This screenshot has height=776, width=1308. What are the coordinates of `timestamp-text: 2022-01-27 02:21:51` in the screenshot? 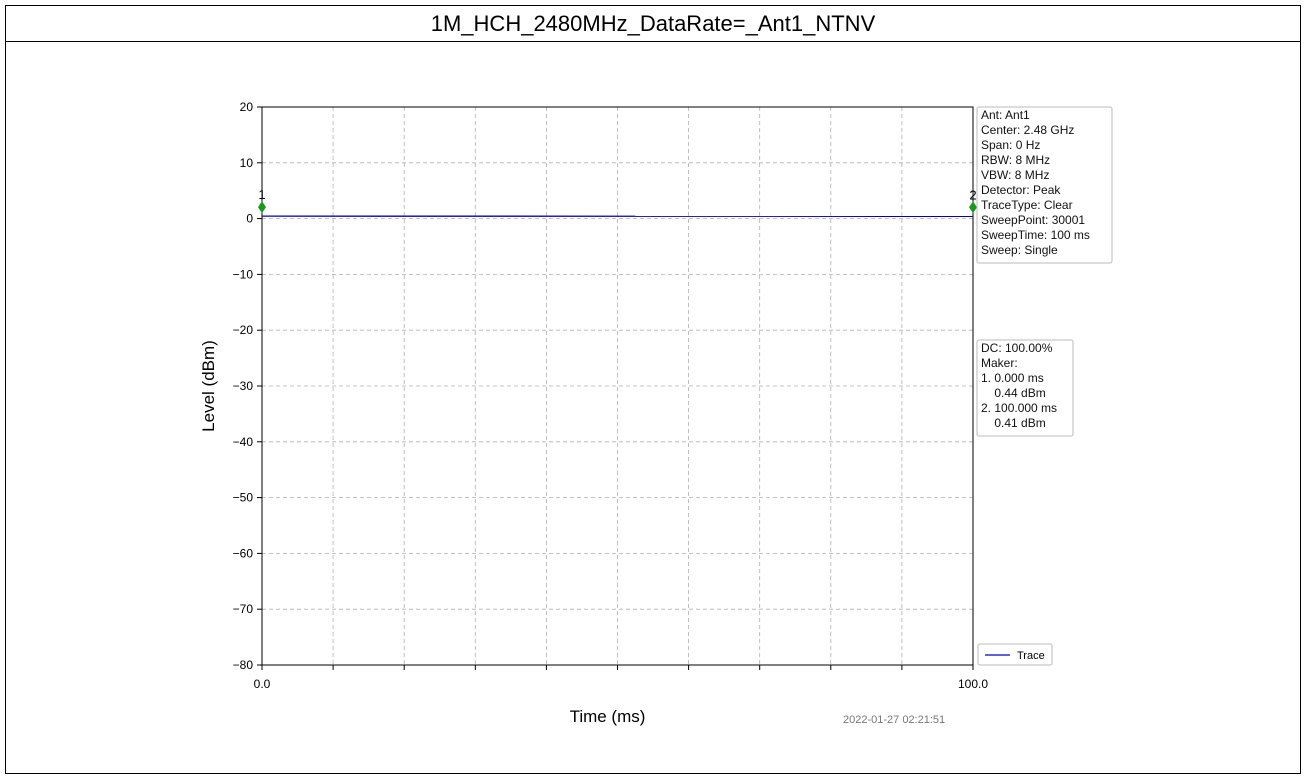 It's located at (894, 720).